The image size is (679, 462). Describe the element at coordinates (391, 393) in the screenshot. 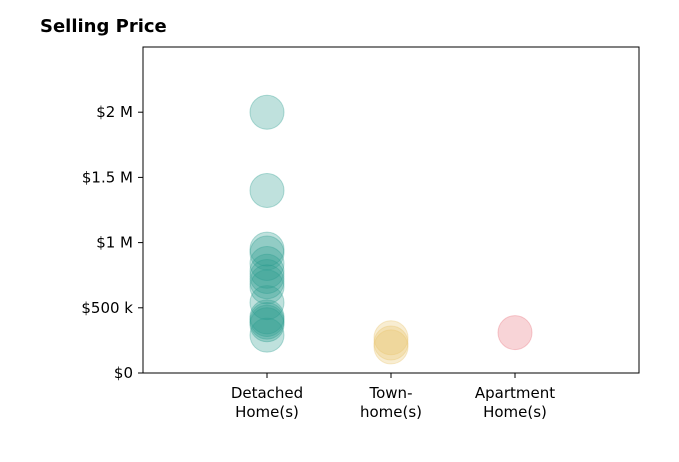

I see `x-tick-label: Town-` at that location.